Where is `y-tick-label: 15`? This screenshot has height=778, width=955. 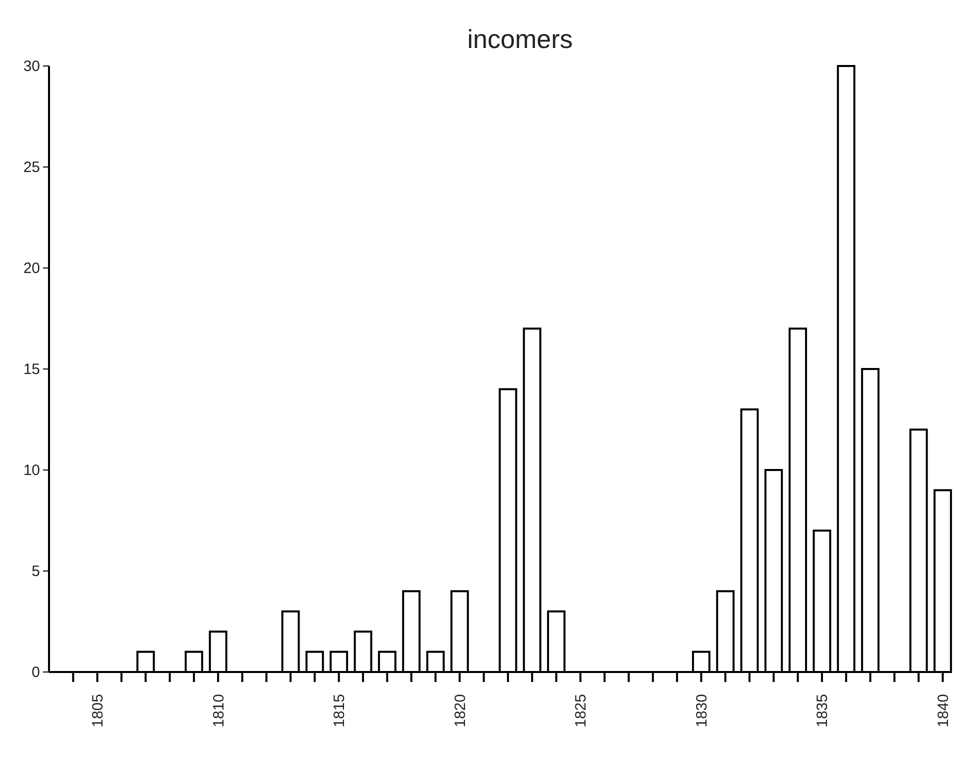
y-tick-label: 15 is located at coordinates (31, 369).